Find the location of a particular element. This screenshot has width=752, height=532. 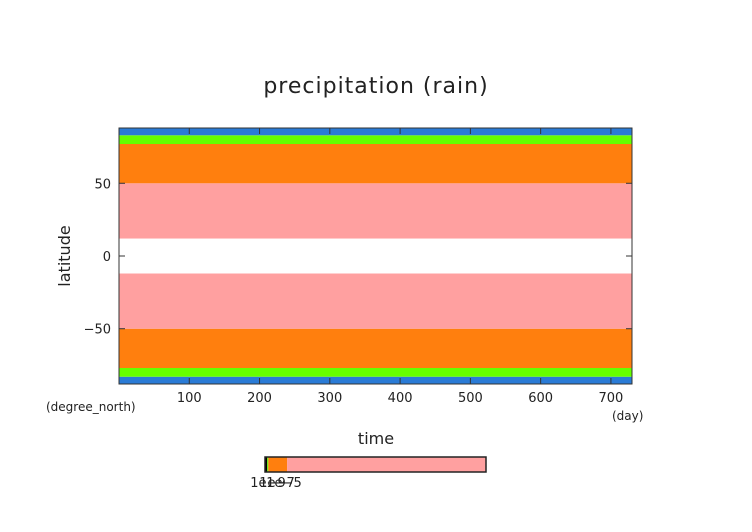

y-tick-label: −50 is located at coordinates (97, 330).